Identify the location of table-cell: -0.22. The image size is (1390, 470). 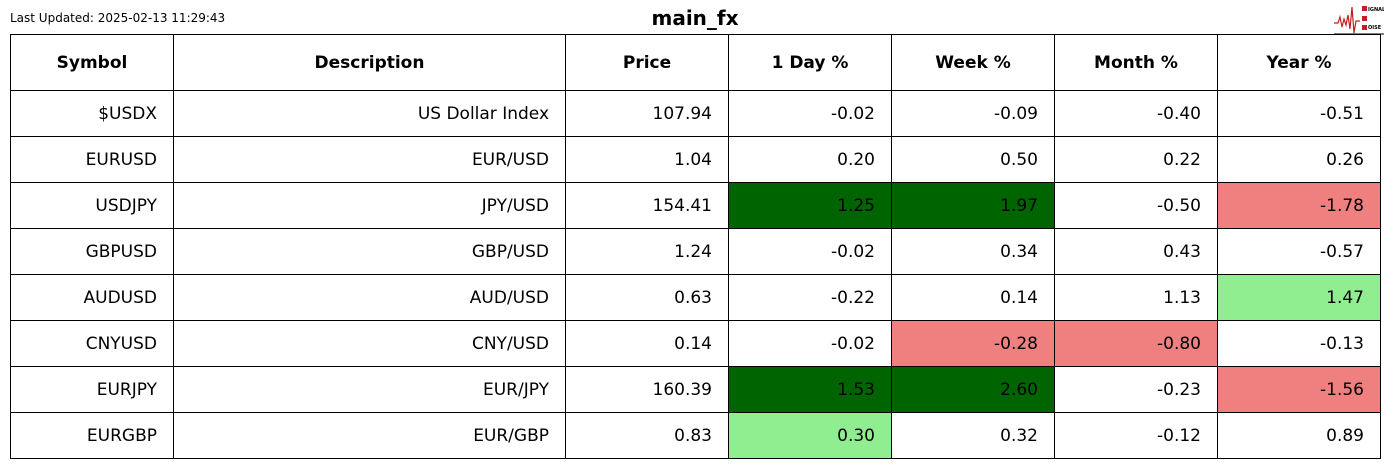
(810, 297).